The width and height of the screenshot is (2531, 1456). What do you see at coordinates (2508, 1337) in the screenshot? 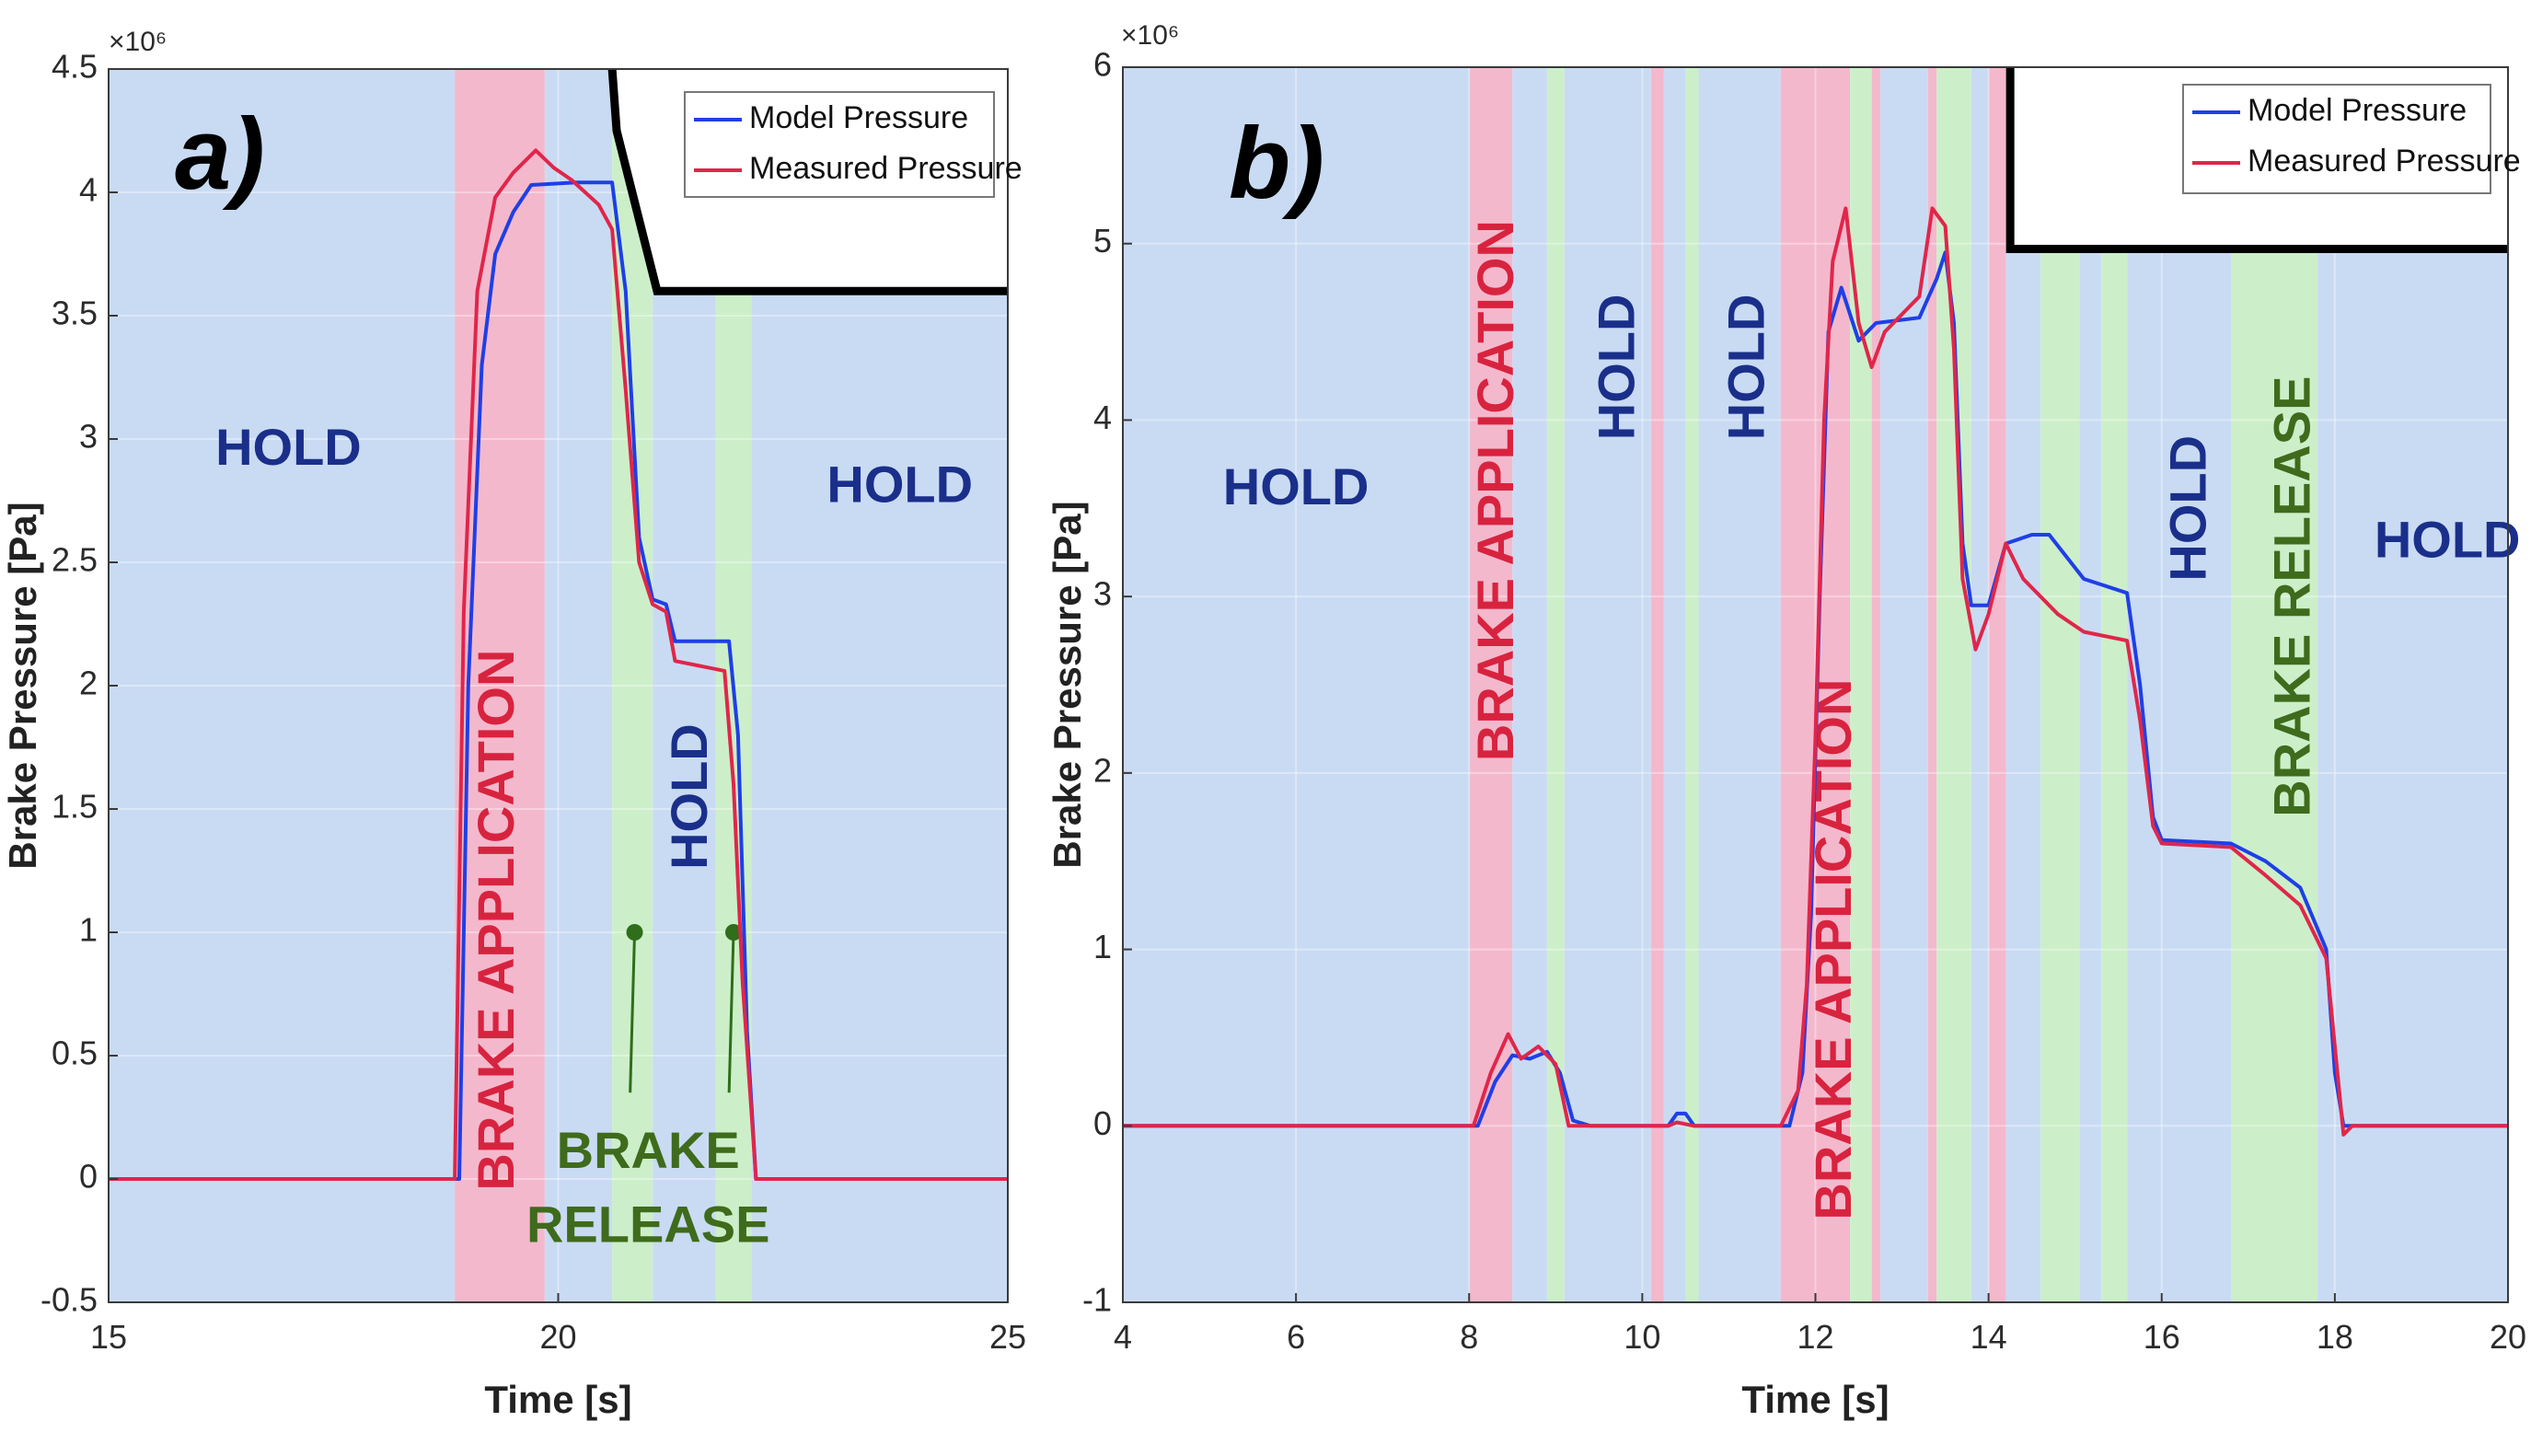
I see `panel-b-xtick-label: 20` at bounding box center [2508, 1337].